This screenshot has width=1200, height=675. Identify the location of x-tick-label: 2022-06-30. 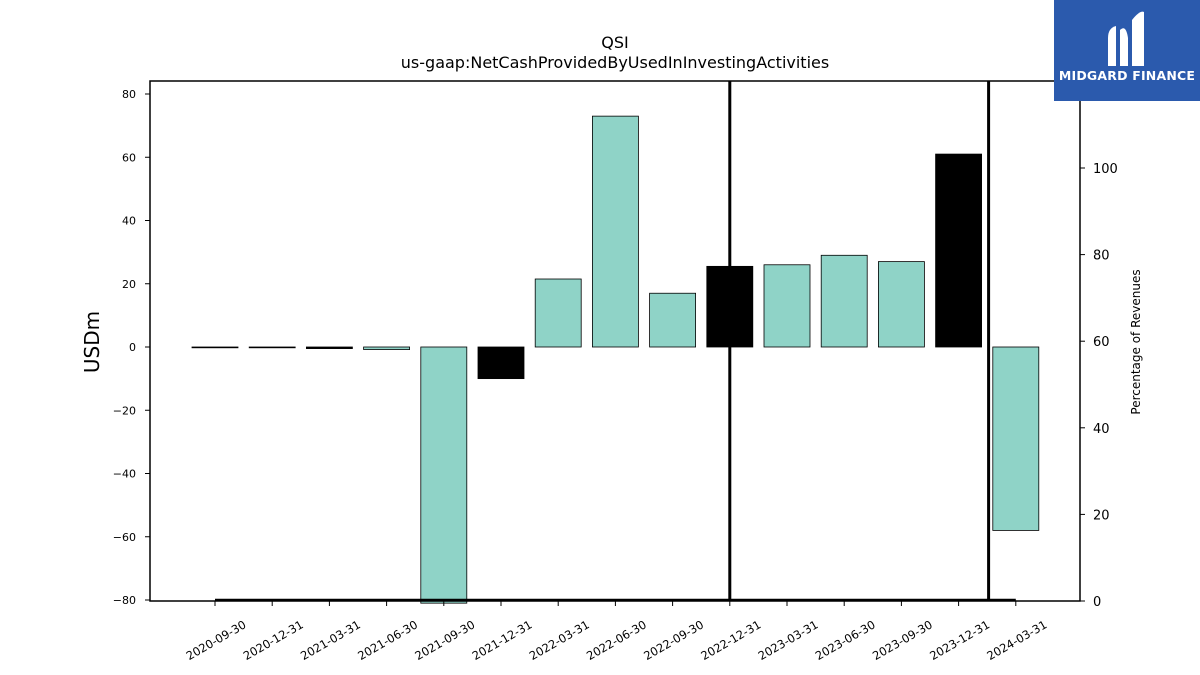
(616, 640).